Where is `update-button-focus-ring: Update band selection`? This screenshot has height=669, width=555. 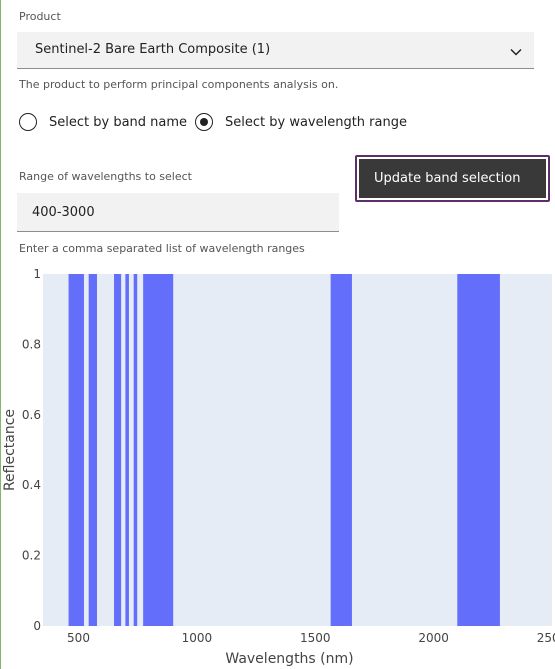 update-button-focus-ring: Update band selection is located at coordinates (452, 178).